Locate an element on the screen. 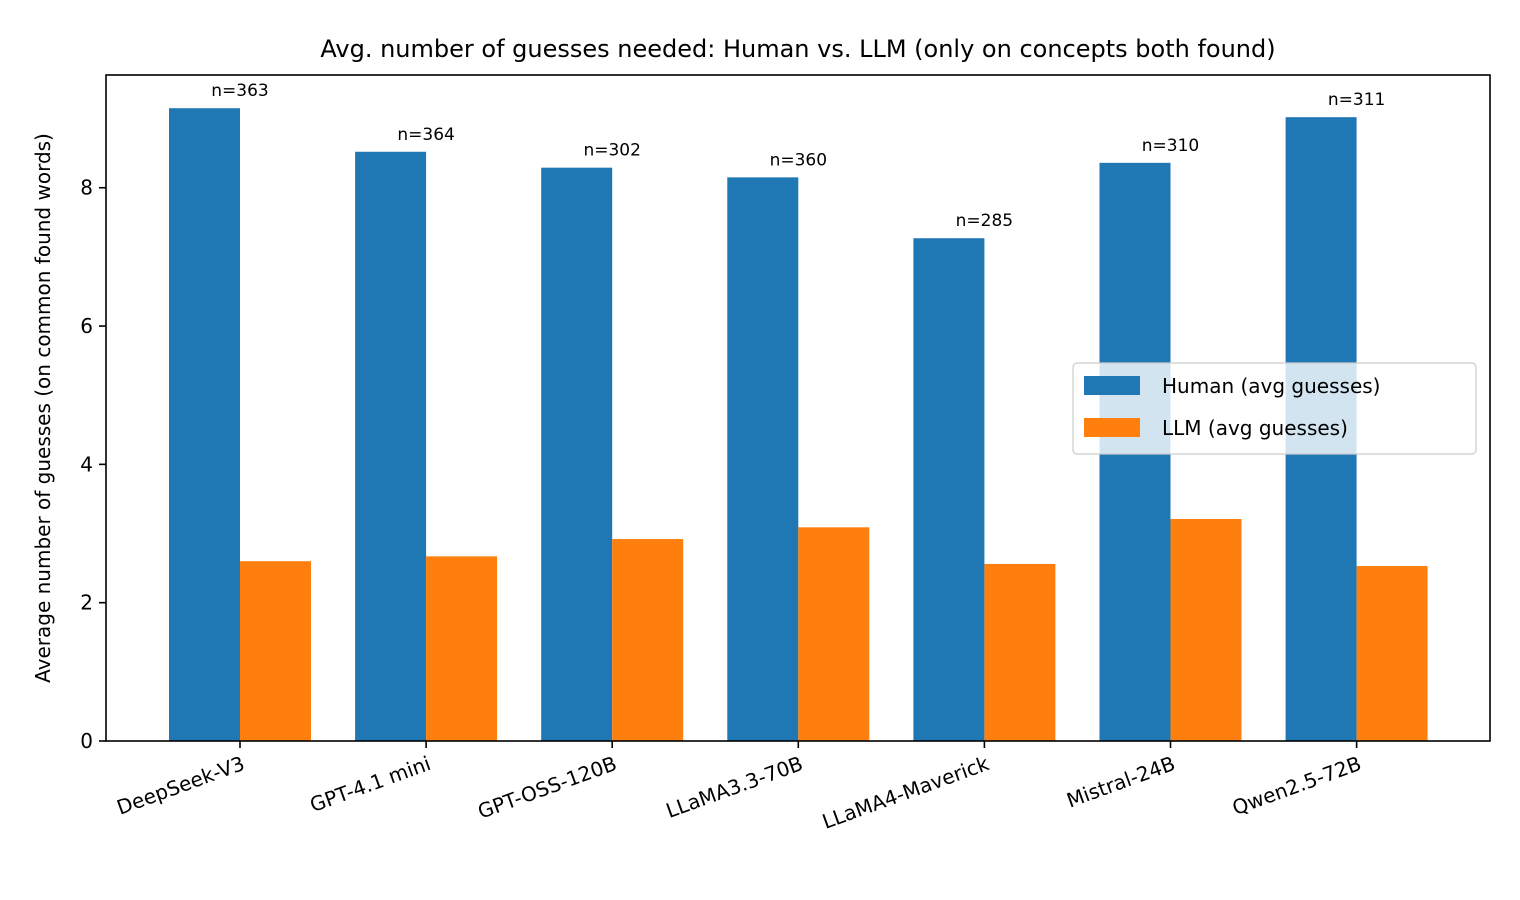 This screenshot has height=900, width=1520. n-annotation-llama3-3-70b: n=360 is located at coordinates (798, 160).